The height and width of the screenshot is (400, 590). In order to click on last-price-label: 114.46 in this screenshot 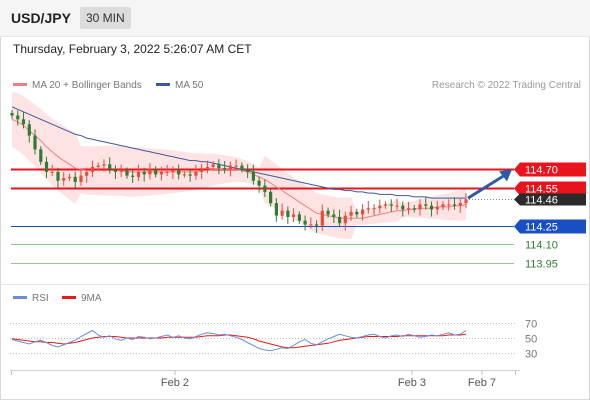, I will do `click(541, 201)`.